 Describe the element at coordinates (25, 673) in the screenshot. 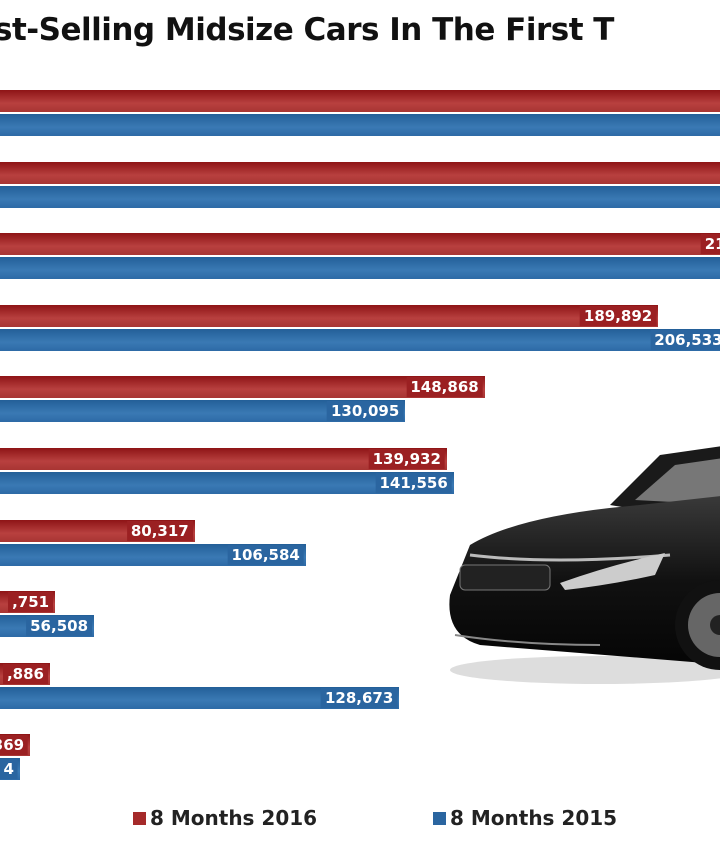

I see `data-label: ,886` at that location.